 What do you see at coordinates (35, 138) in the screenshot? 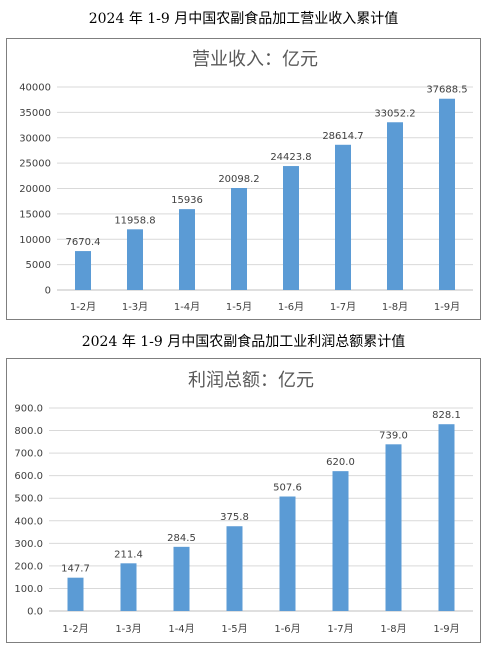
I see `y-tick-label: 30000` at bounding box center [35, 138].